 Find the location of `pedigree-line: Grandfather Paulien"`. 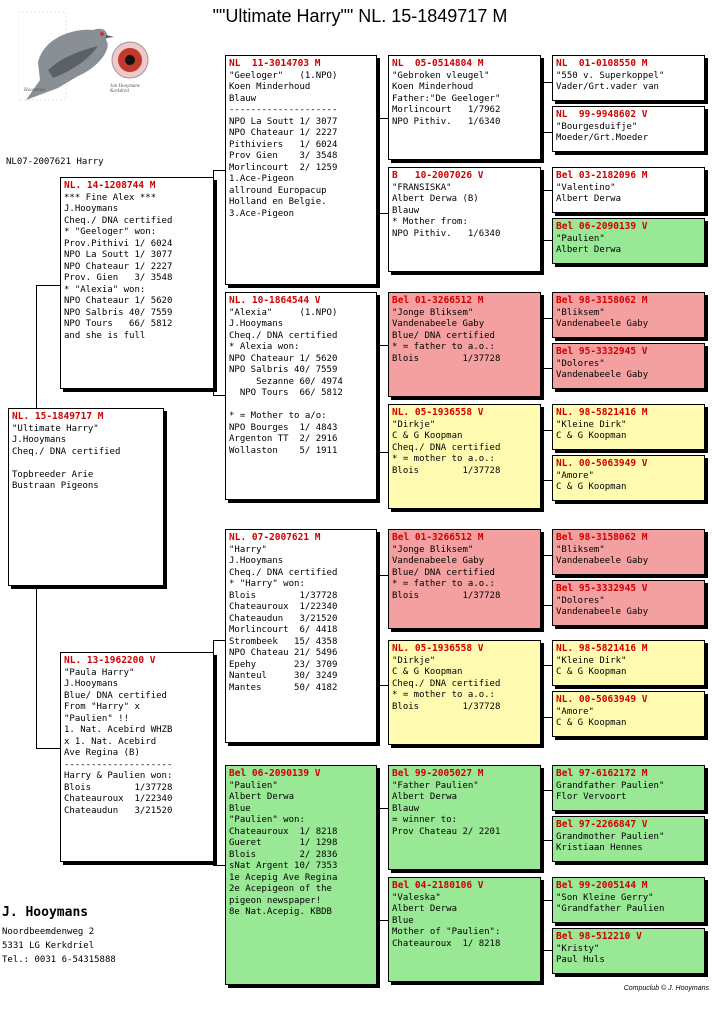

pedigree-line: Grandfather Paulien" is located at coordinates (610, 785).